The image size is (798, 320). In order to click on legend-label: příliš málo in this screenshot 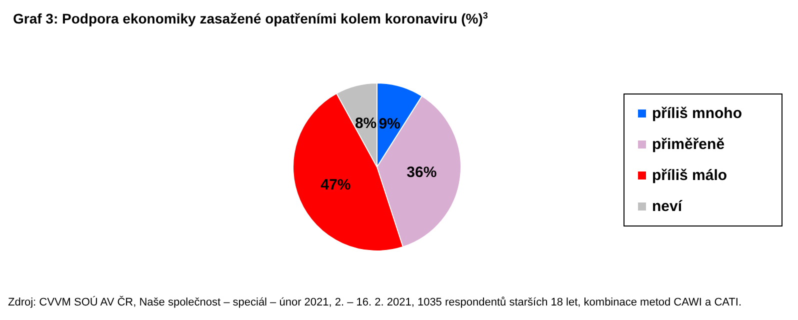, I will do `click(690, 175)`.